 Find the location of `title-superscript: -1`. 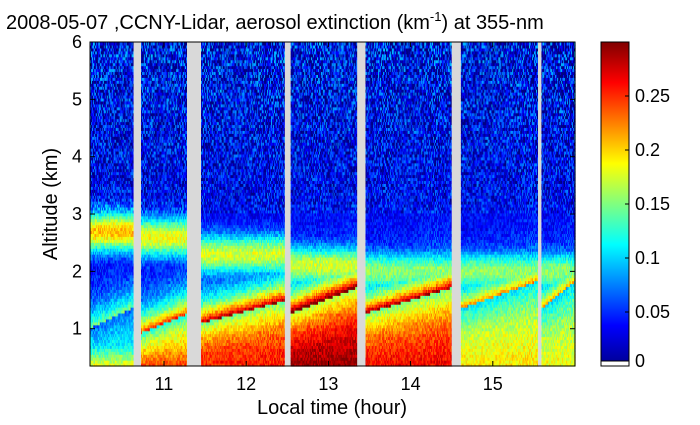

title-superscript: -1 is located at coordinates (436, 16).